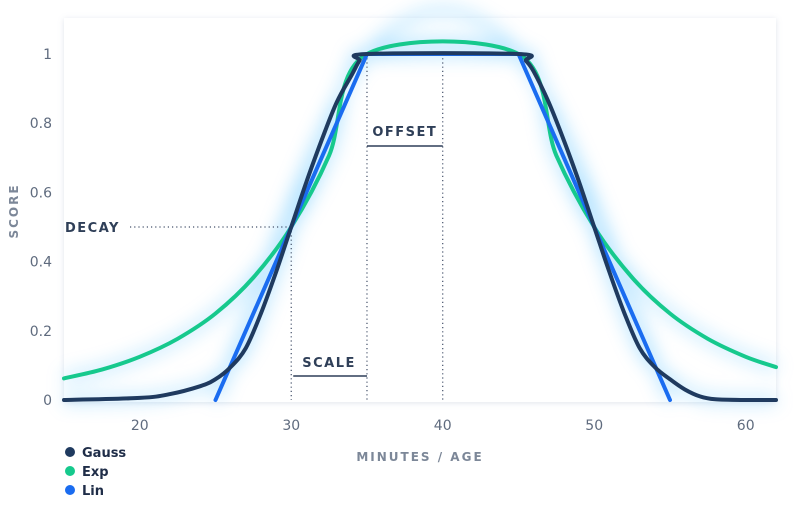 This screenshot has width=800, height=527. I want to click on legend-swatch-lin, so click(70, 490).